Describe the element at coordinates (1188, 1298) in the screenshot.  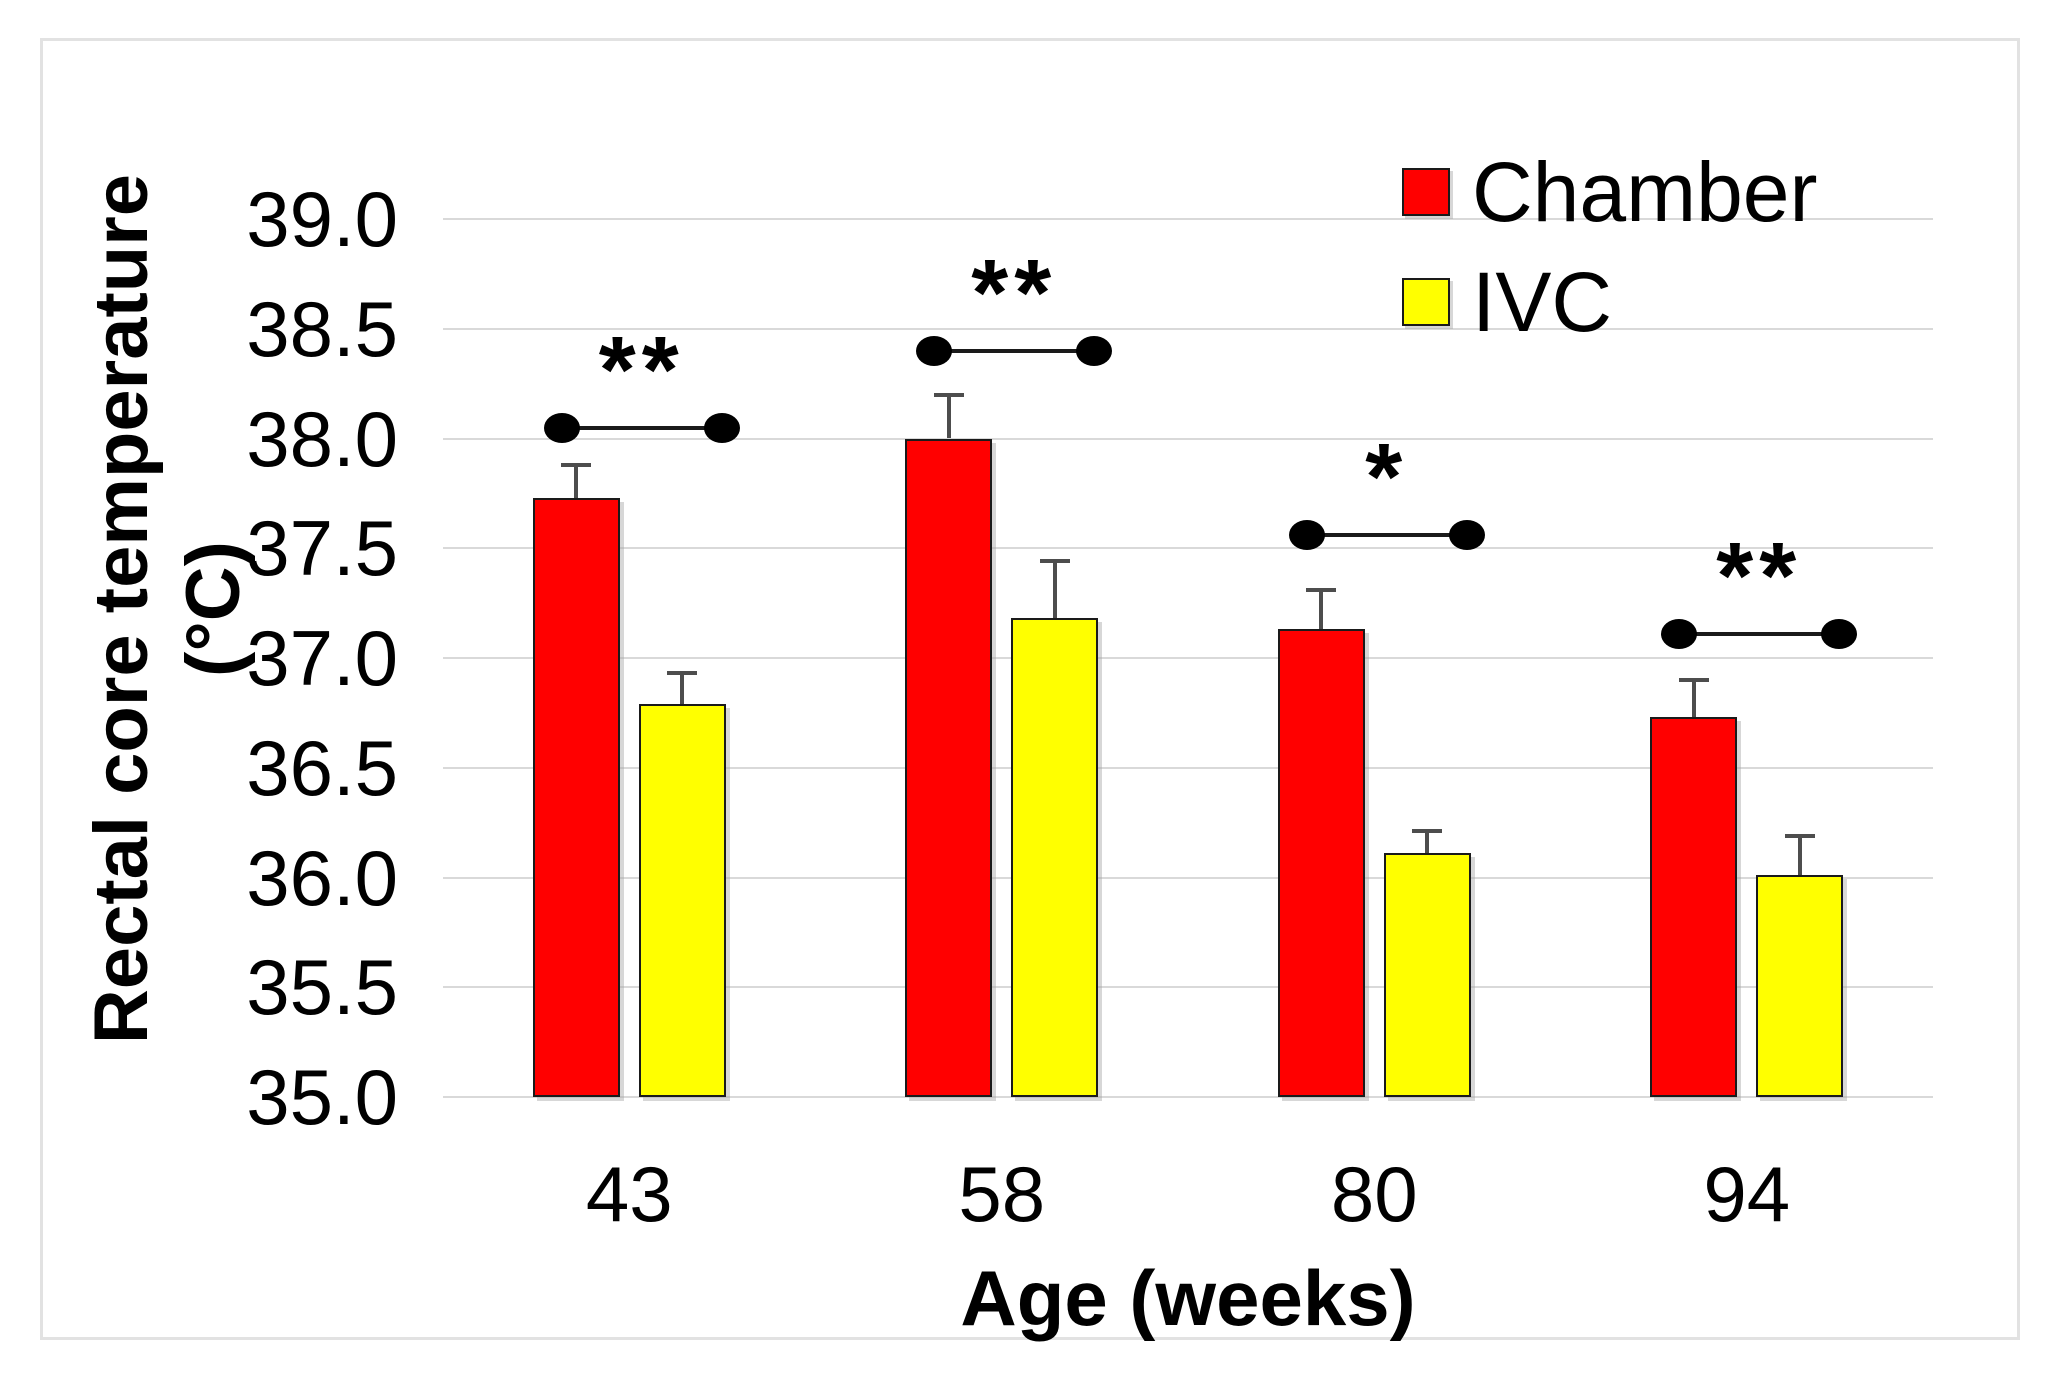
I see `x-axis-title: Age (weeks)` at that location.